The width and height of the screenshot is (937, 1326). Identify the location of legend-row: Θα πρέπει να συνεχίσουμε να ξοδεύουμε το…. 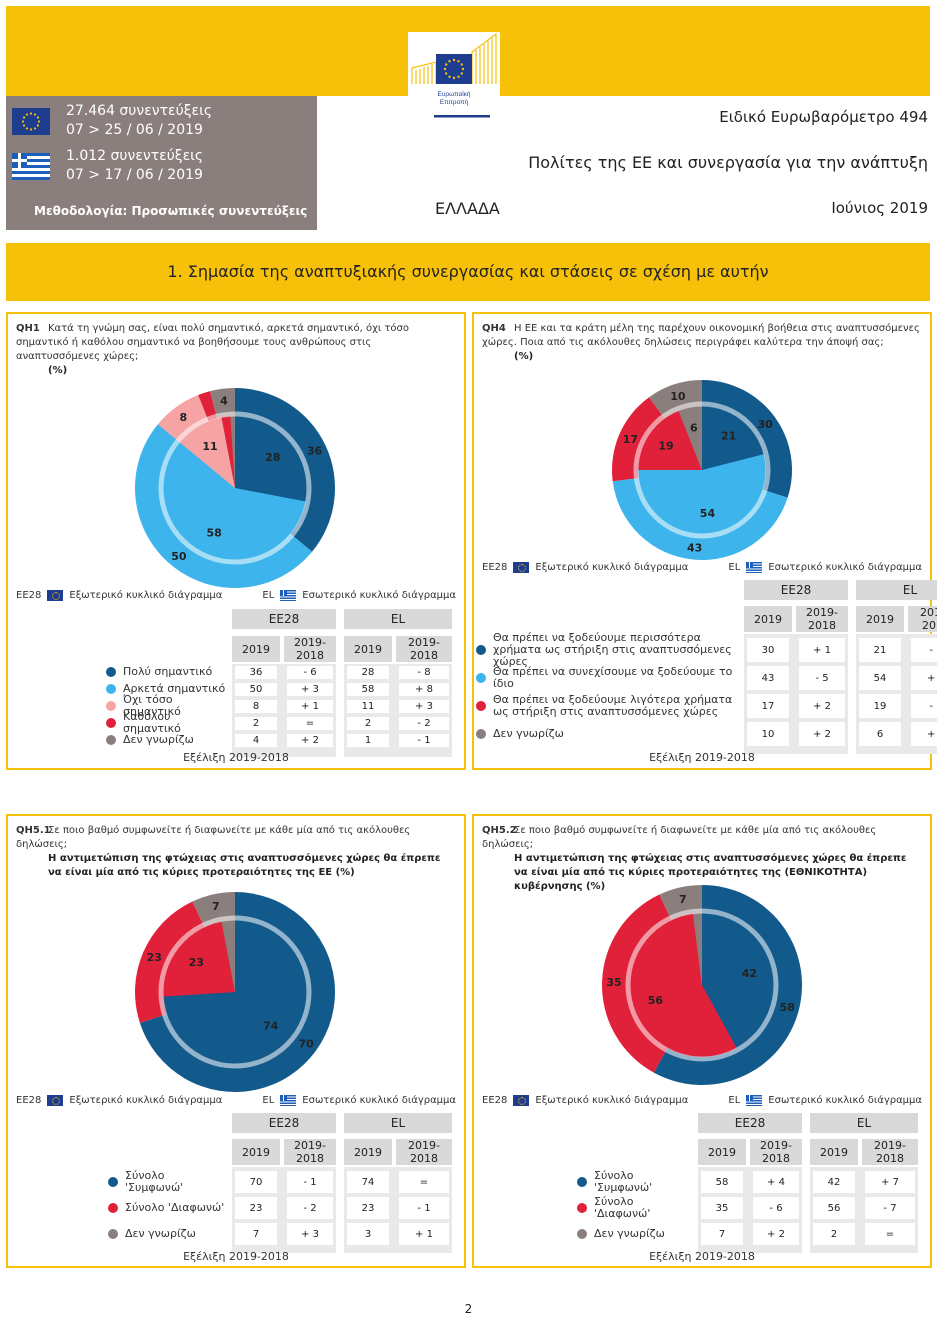
(607, 677).